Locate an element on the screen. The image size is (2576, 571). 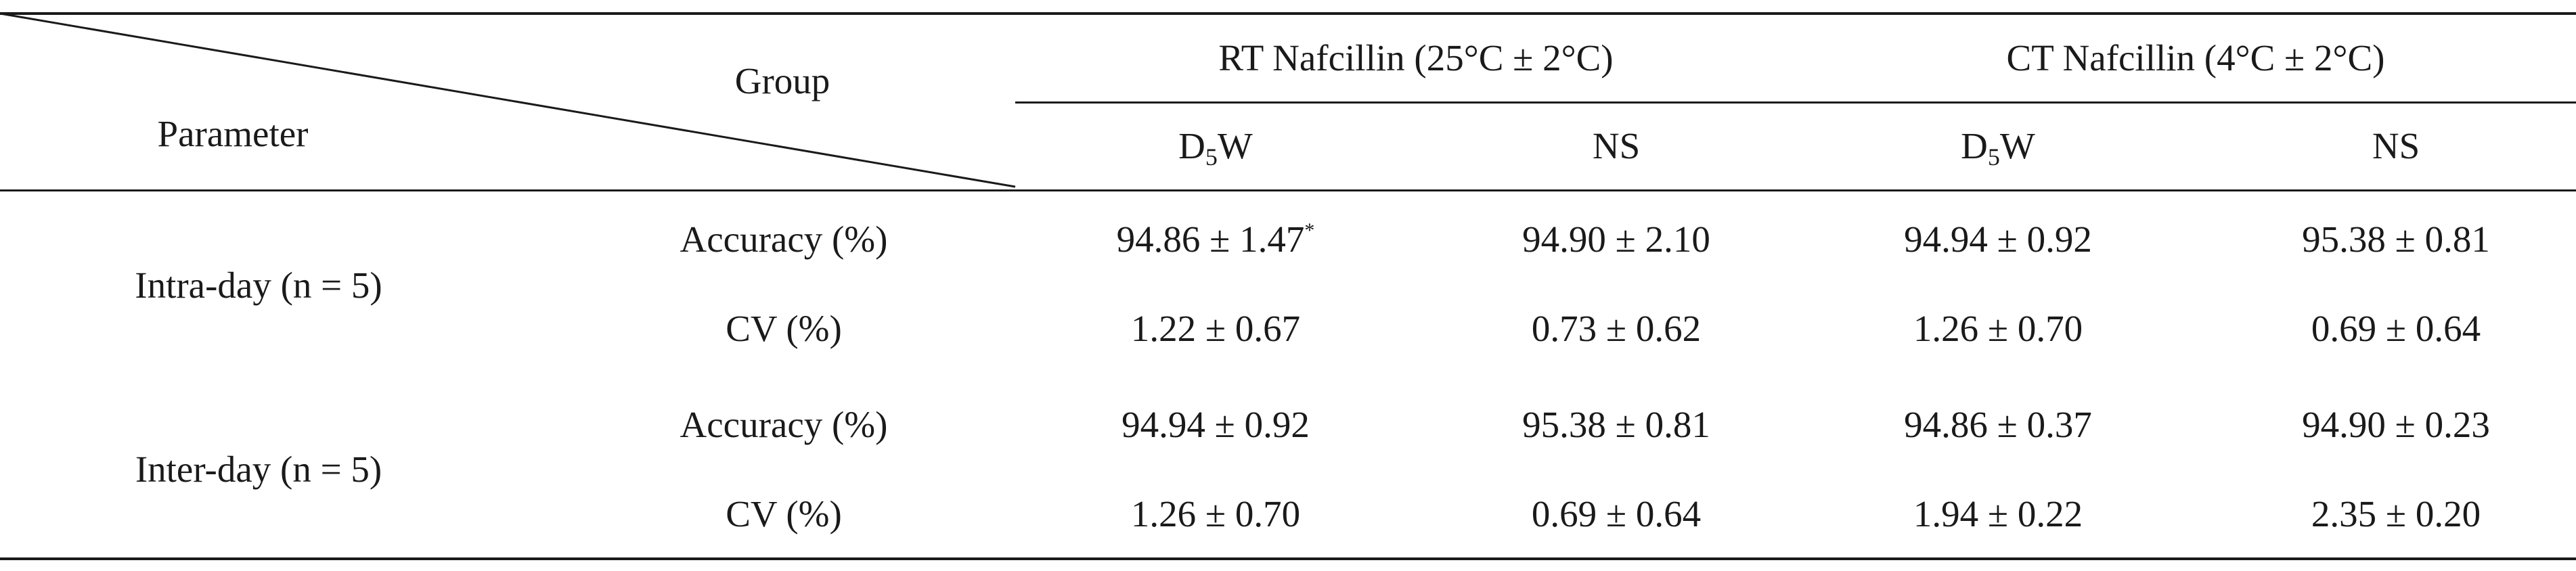
table-cell: 94.86 ± 0.37 is located at coordinates (1998, 424).